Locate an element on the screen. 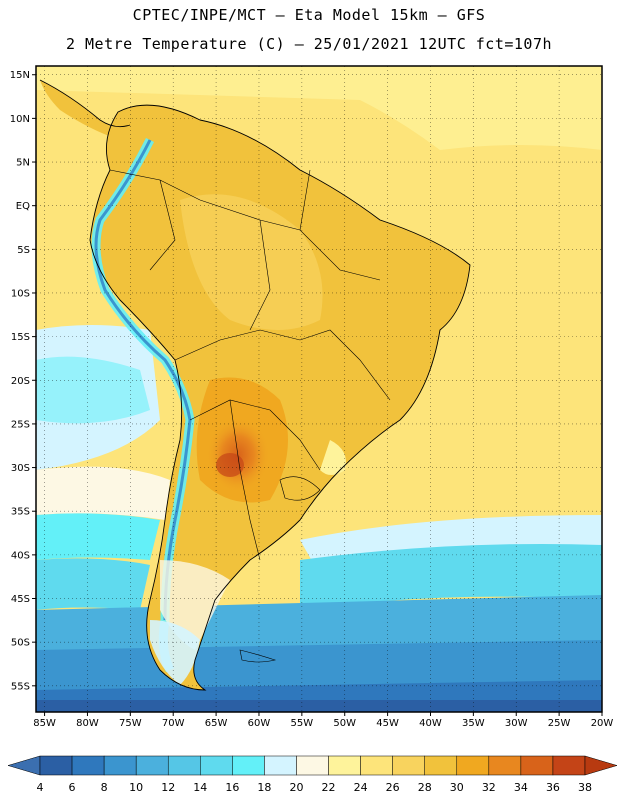 Image resolution: width=618 pixels, height=800 pixels. lon-tick-label: 60W is located at coordinates (259, 723).